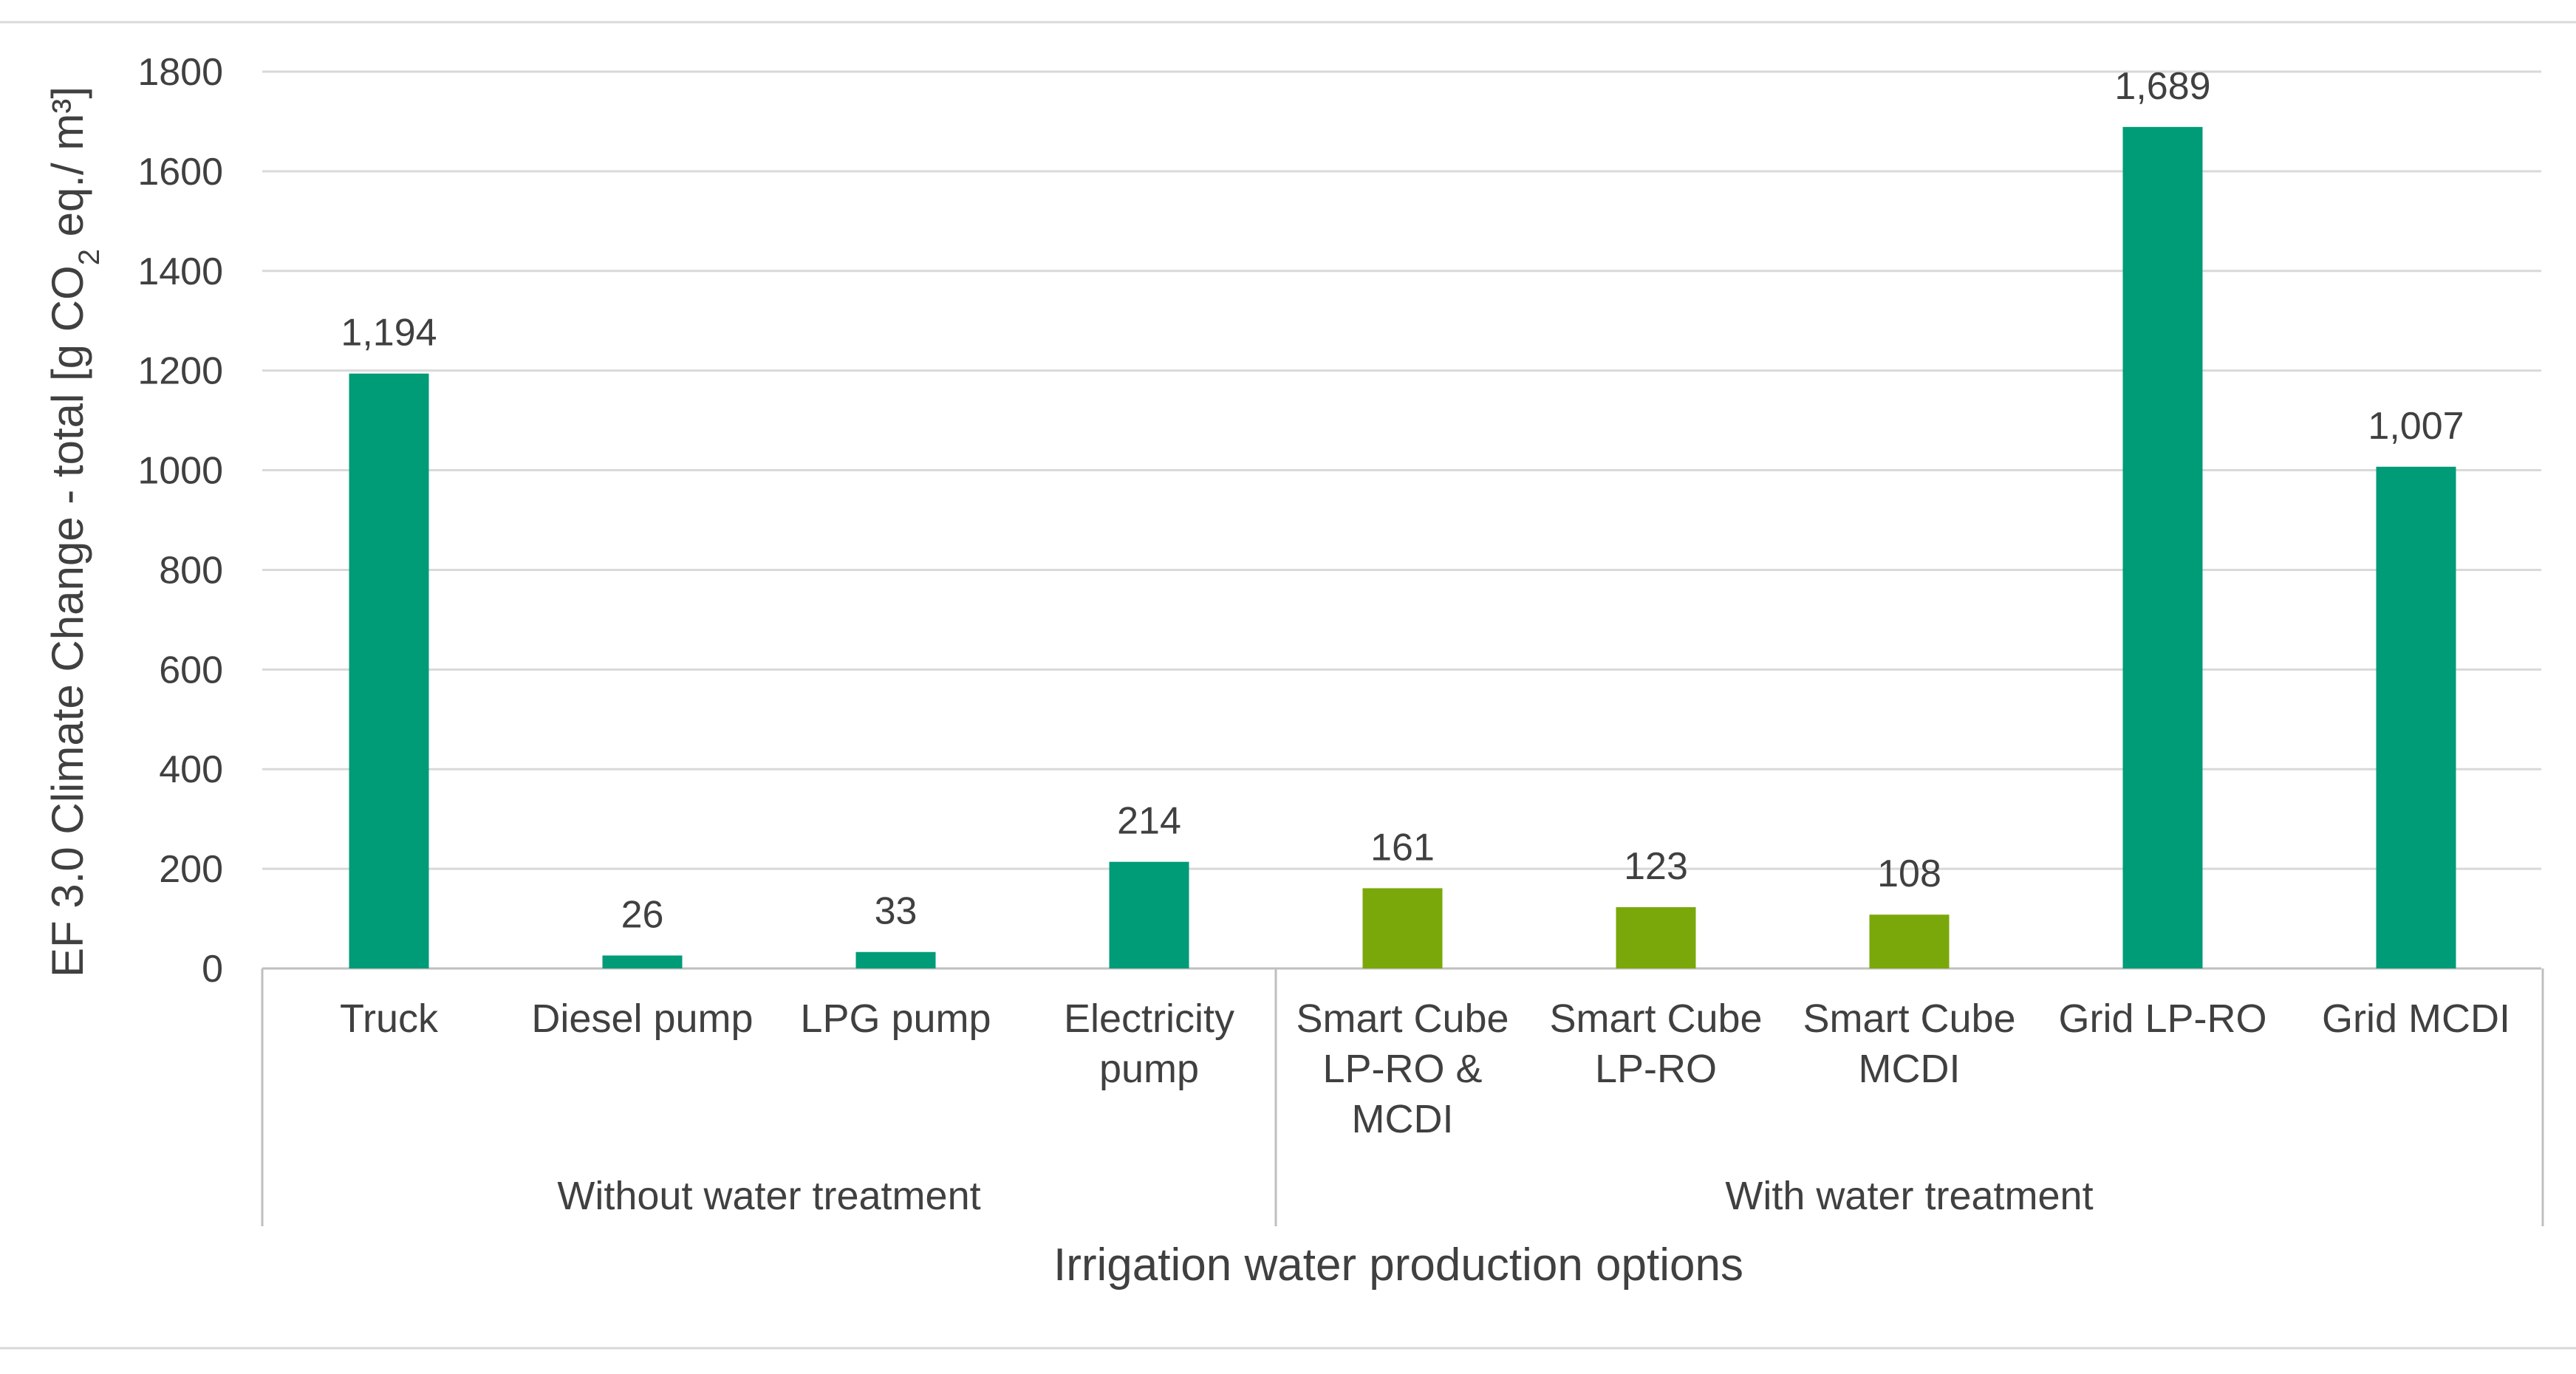 Image resolution: width=2576 pixels, height=1374 pixels. I want to click on data-label: 1,194, so click(389, 334).